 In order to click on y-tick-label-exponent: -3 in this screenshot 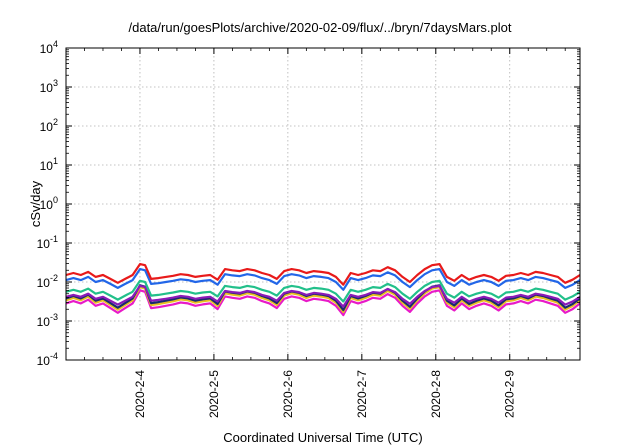, I will do `click(54, 317)`.